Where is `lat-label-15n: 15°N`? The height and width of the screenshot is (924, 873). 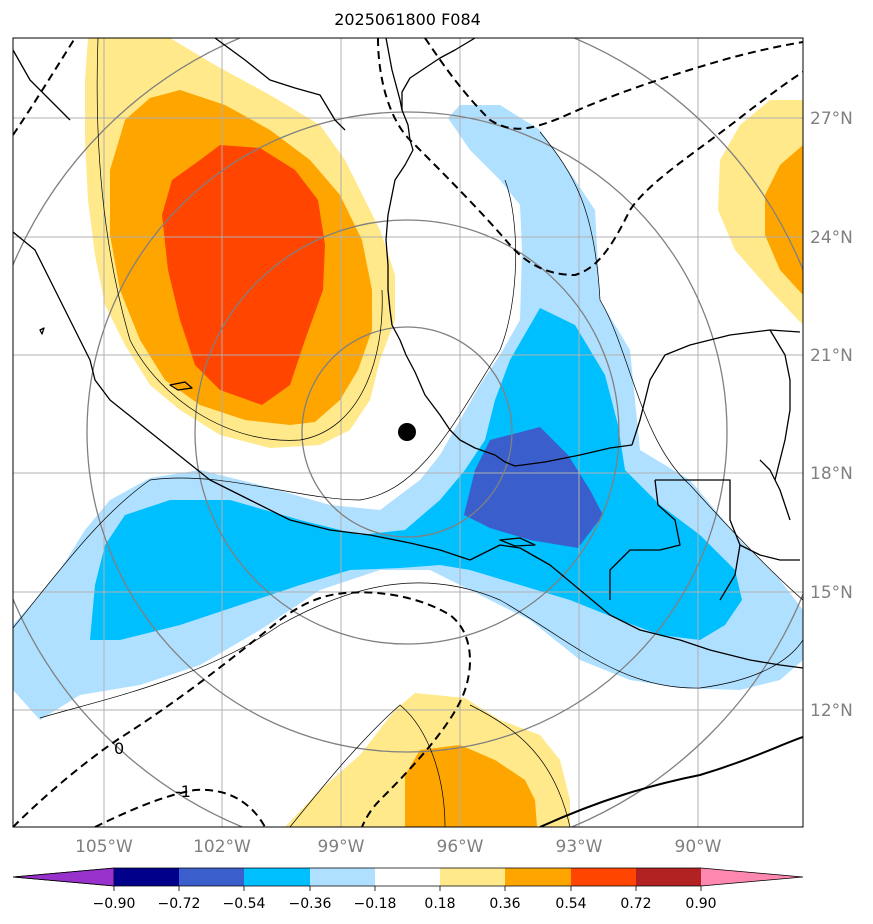 lat-label-15n: 15°N is located at coordinates (831, 593).